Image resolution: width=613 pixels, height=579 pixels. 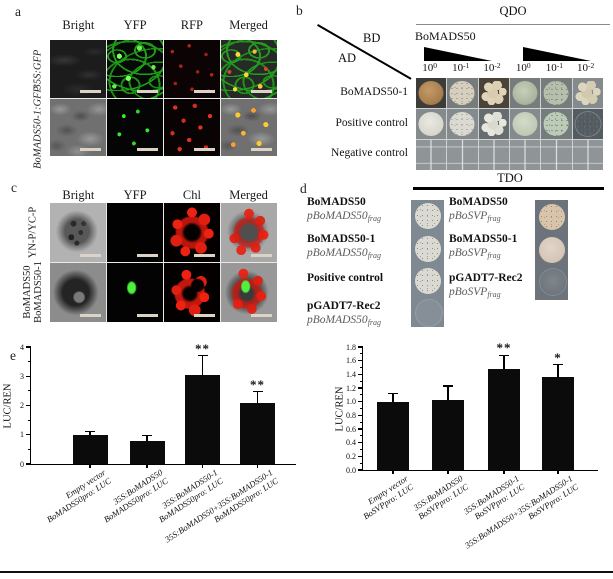 What do you see at coordinates (78, 195) in the screenshot?
I see `column-header: Bright` at bounding box center [78, 195].